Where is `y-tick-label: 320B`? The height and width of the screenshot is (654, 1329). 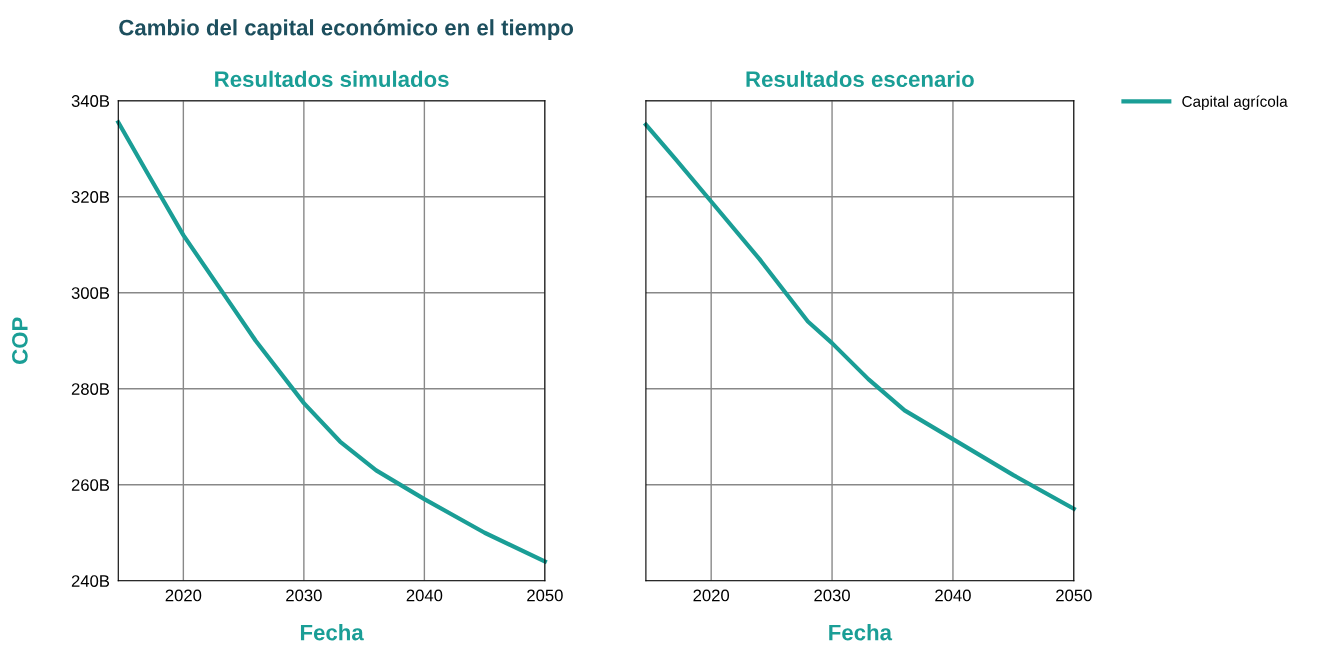 y-tick-label: 320B is located at coordinates (90, 197).